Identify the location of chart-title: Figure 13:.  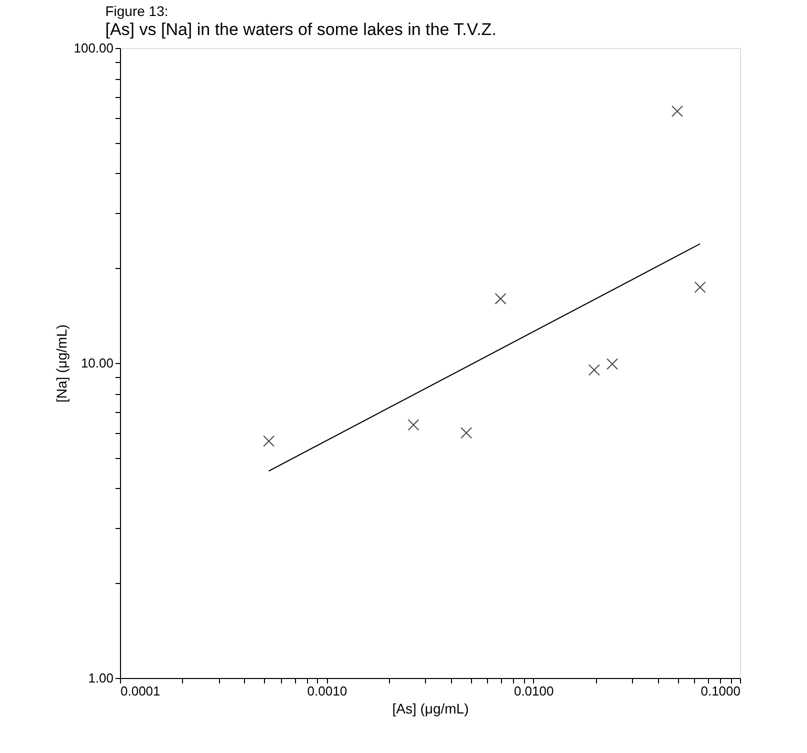
(136, 11).